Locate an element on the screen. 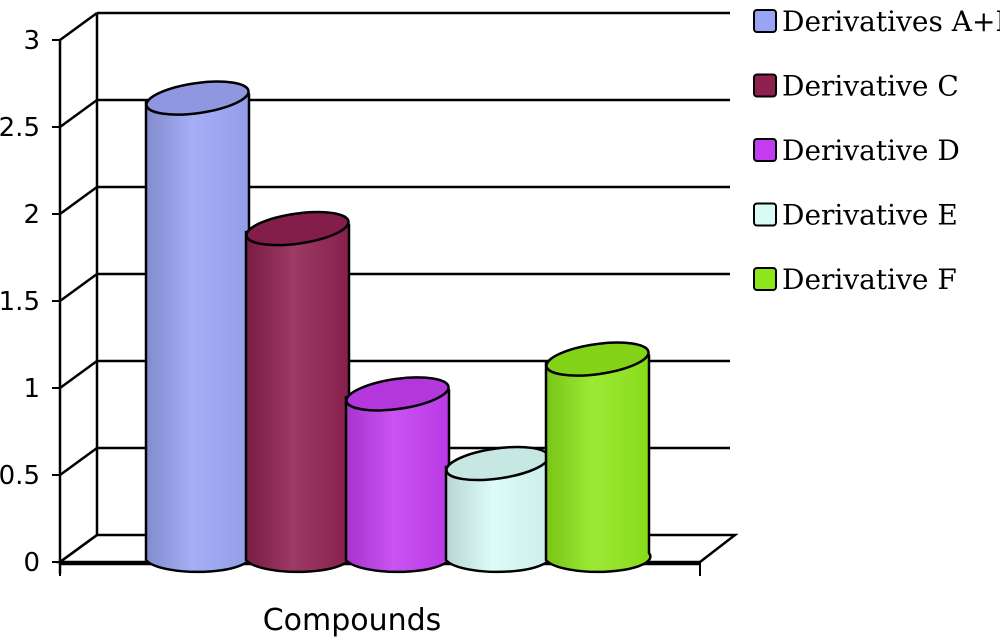  legend-item: Derivative D is located at coordinates (856, 150).